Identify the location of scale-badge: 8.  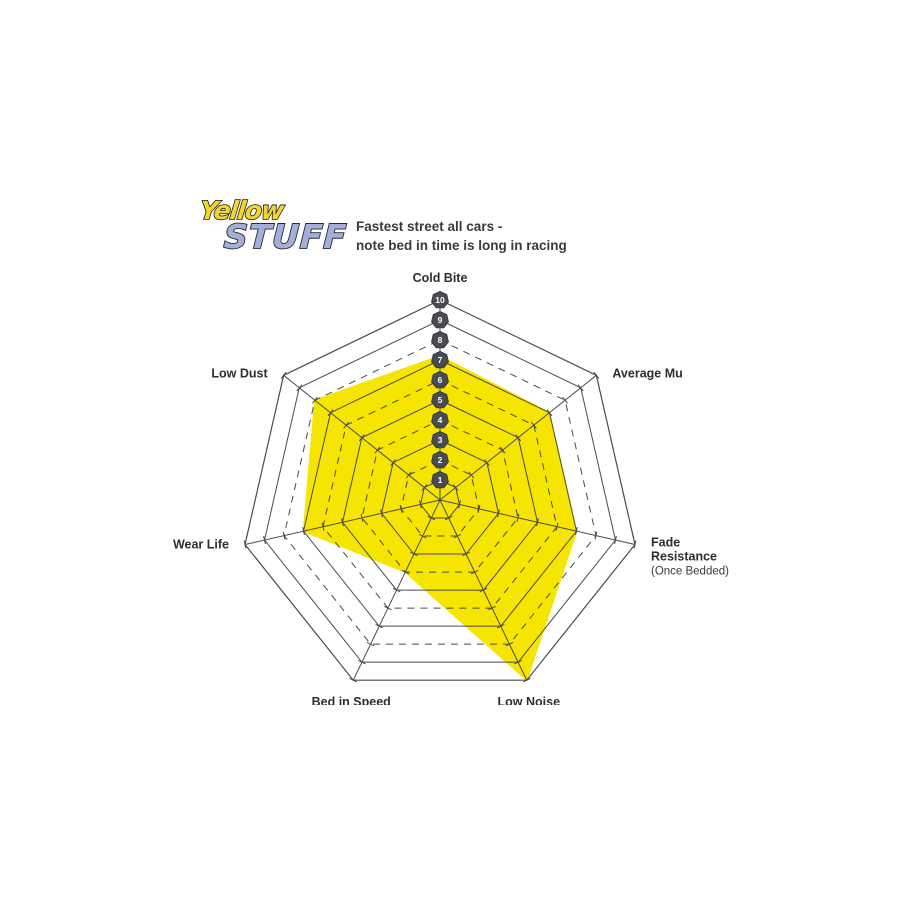
(440, 339).